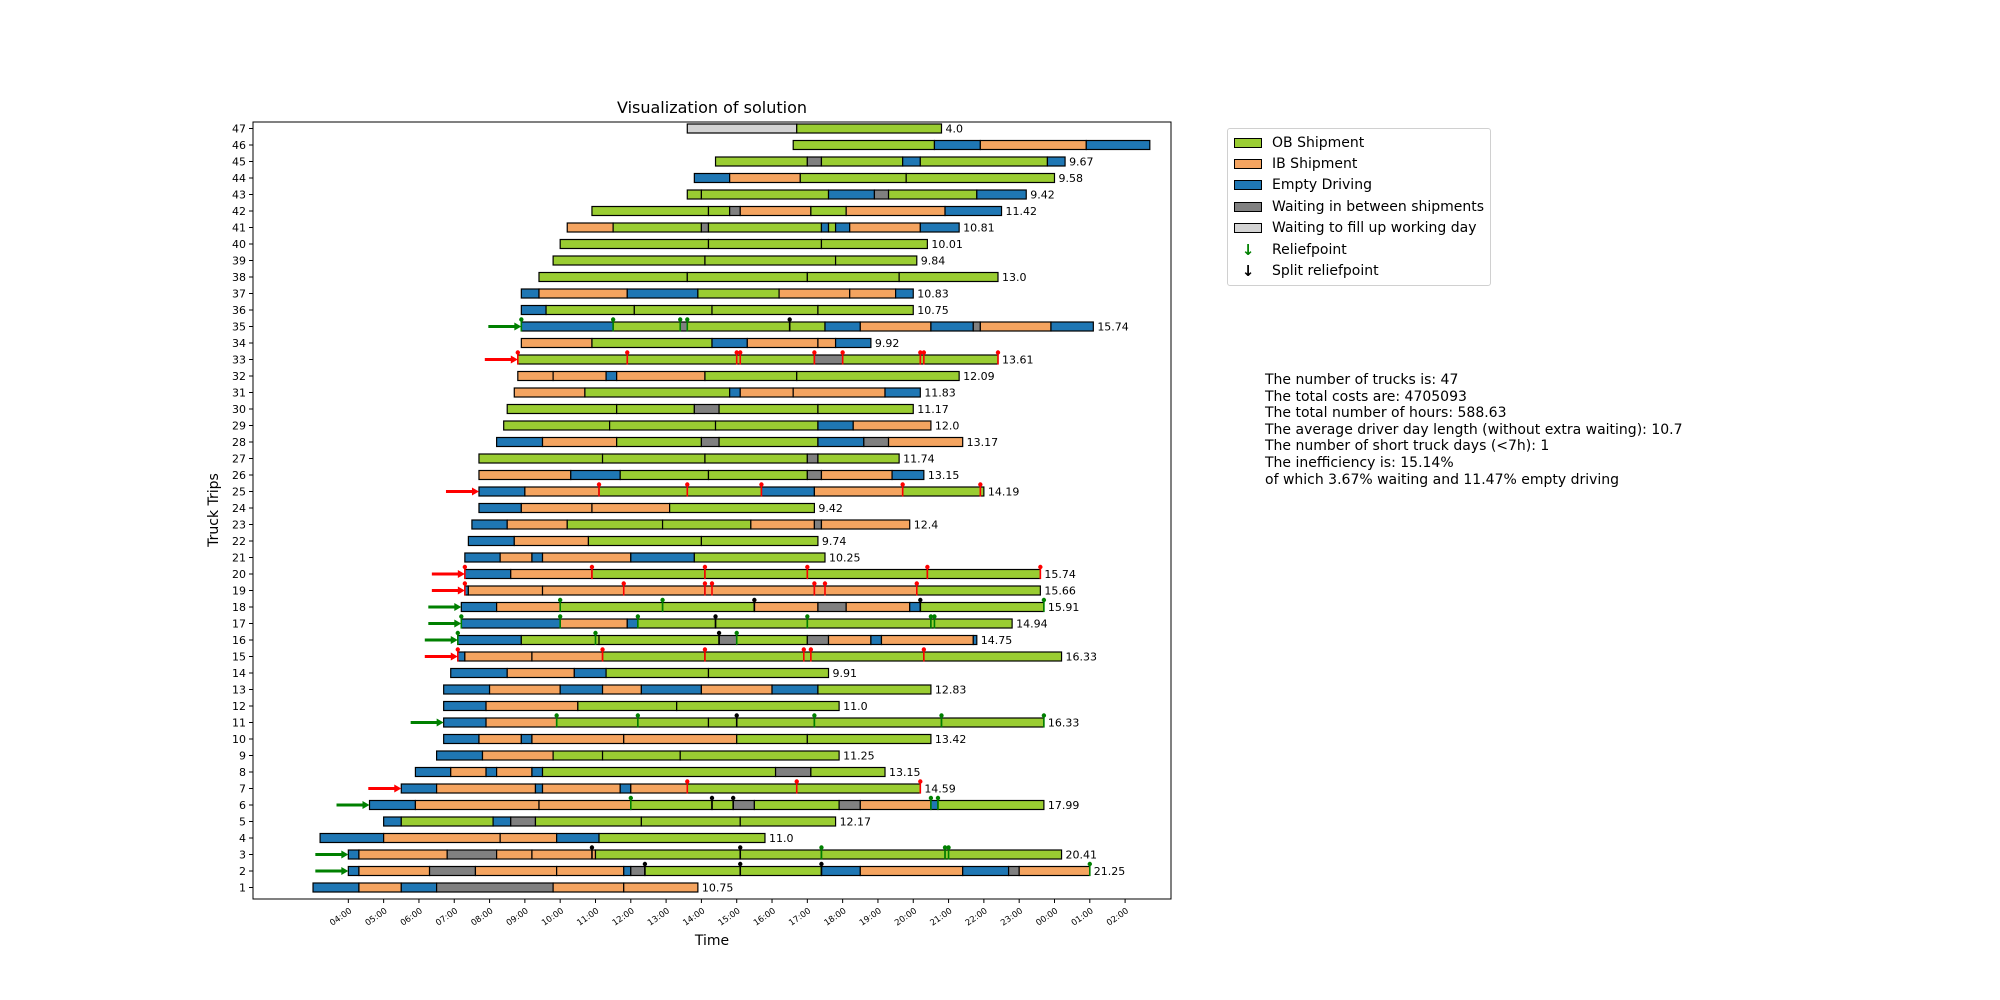 The width and height of the screenshot is (2000, 1000). Describe the element at coordinates (239, 492) in the screenshot. I see `y-tick-label: 25` at that location.